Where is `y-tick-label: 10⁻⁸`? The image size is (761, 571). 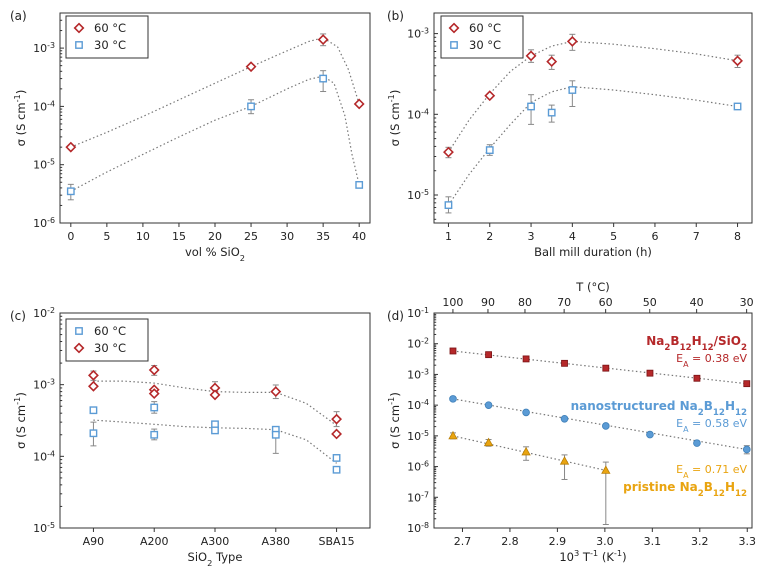 y-tick-label: 10⁻⁸ is located at coordinates (418, 528).